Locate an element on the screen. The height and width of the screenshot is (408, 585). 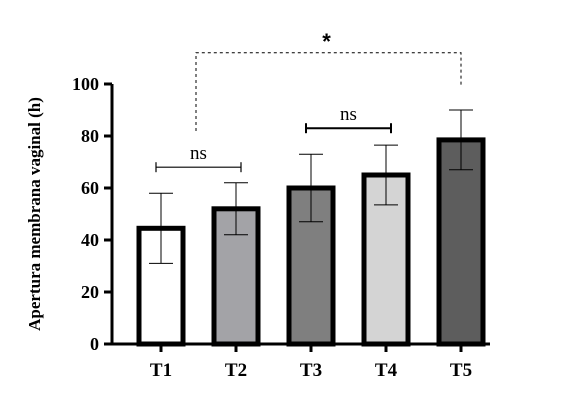
y-tick-label: 40 is located at coordinates (90, 240).